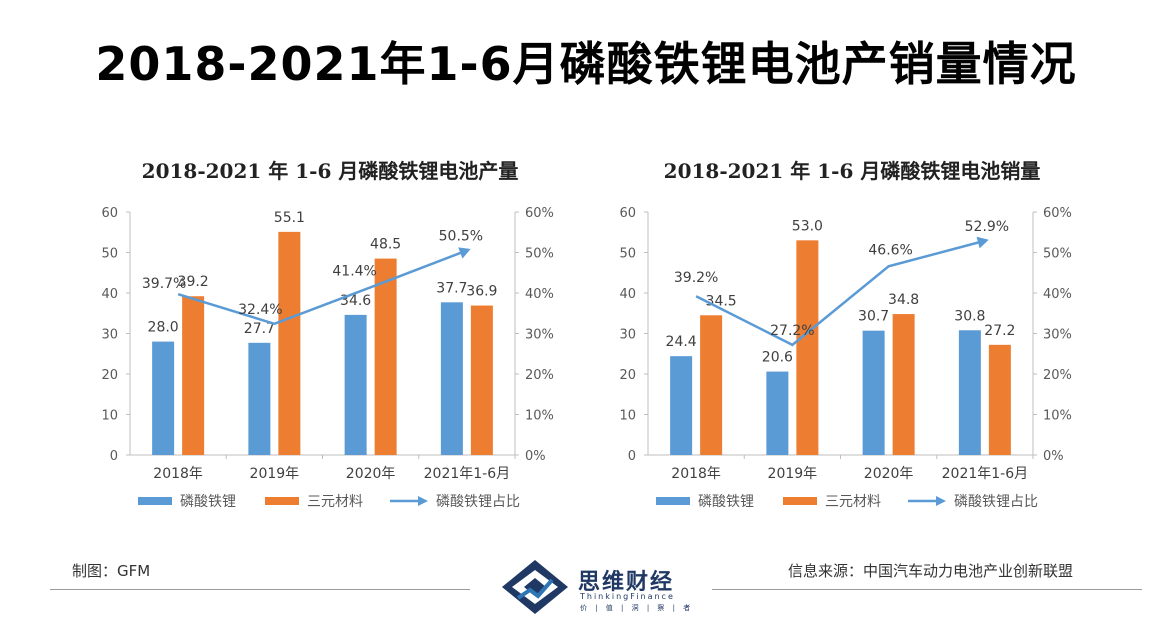  I want to click on line-data-label: 41.4%, so click(354, 271).